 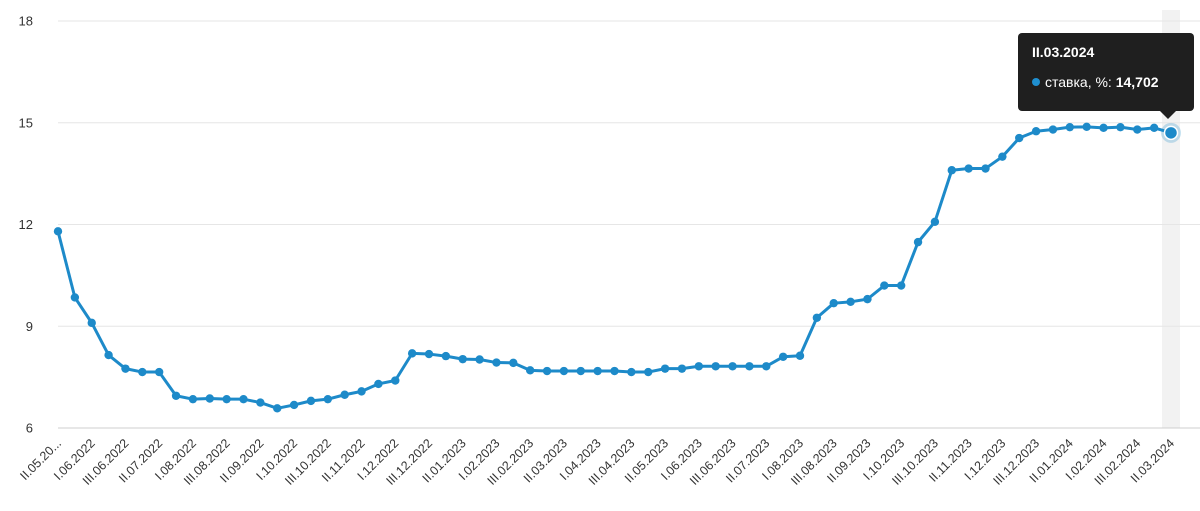 I want to click on tooltip-date: II.03.2024, so click(x=1063, y=52).